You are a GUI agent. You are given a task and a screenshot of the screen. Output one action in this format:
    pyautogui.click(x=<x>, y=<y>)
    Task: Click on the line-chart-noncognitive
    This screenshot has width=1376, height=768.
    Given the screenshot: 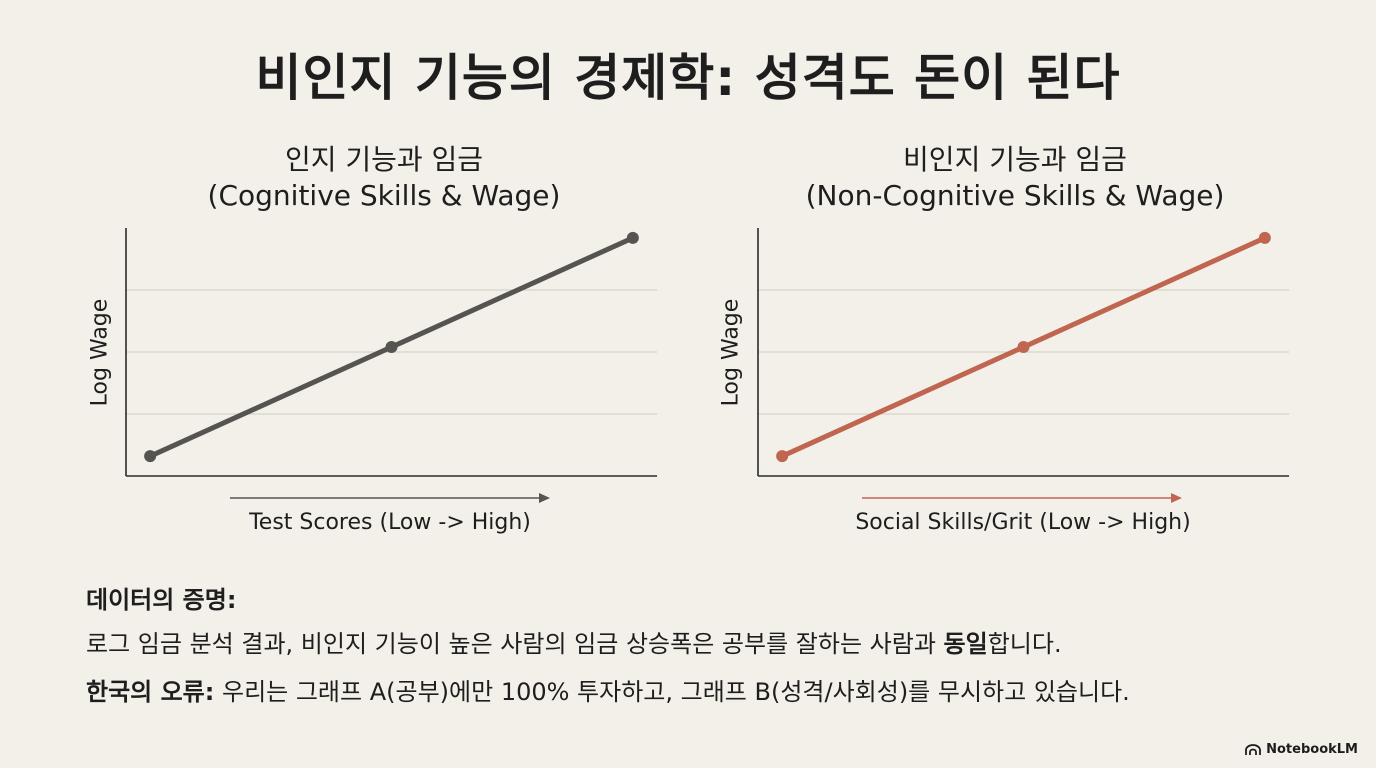 What is the action you would take?
    pyautogui.click(x=1023, y=365)
    